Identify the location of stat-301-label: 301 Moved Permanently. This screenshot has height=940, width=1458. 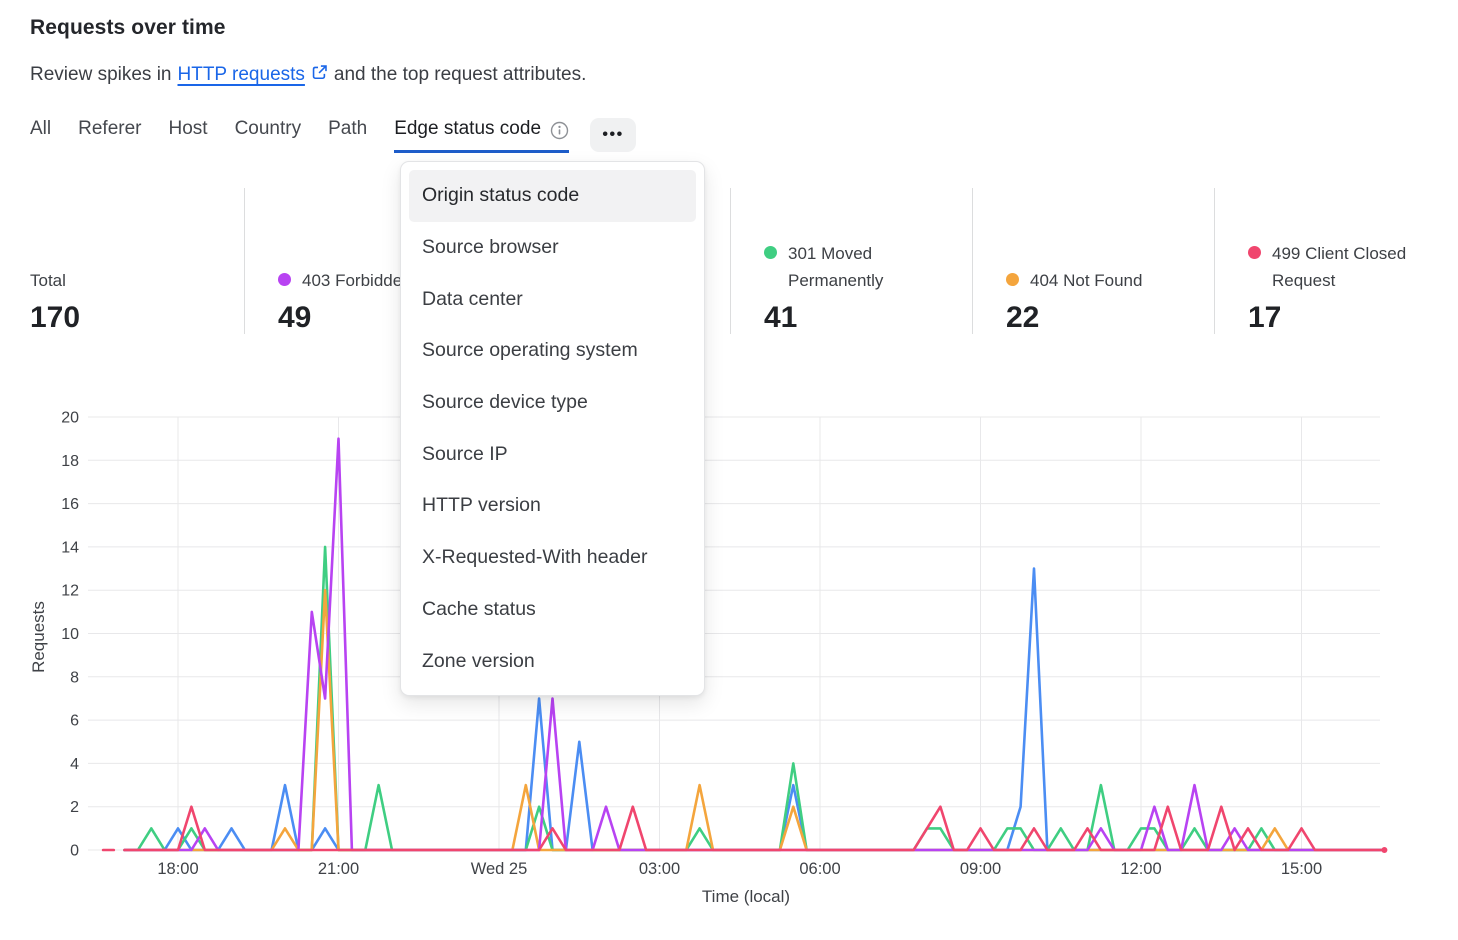
(836, 267).